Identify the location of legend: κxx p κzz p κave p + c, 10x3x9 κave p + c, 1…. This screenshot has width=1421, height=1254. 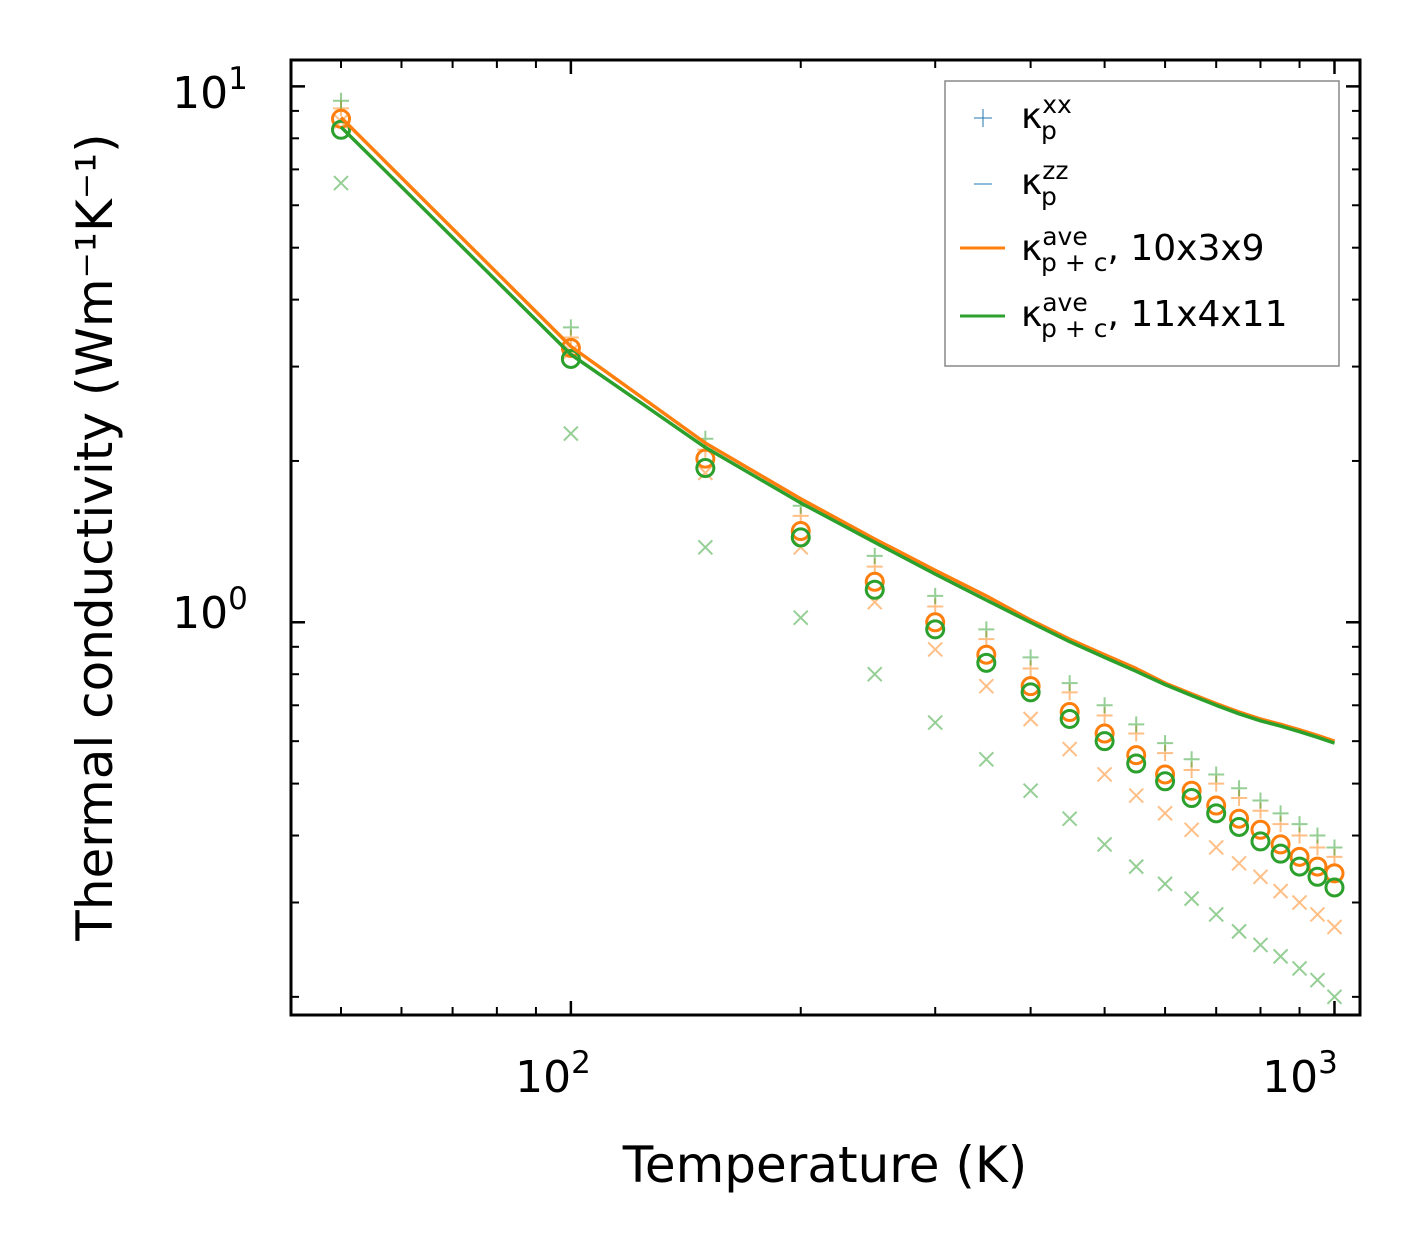
(1142, 223).